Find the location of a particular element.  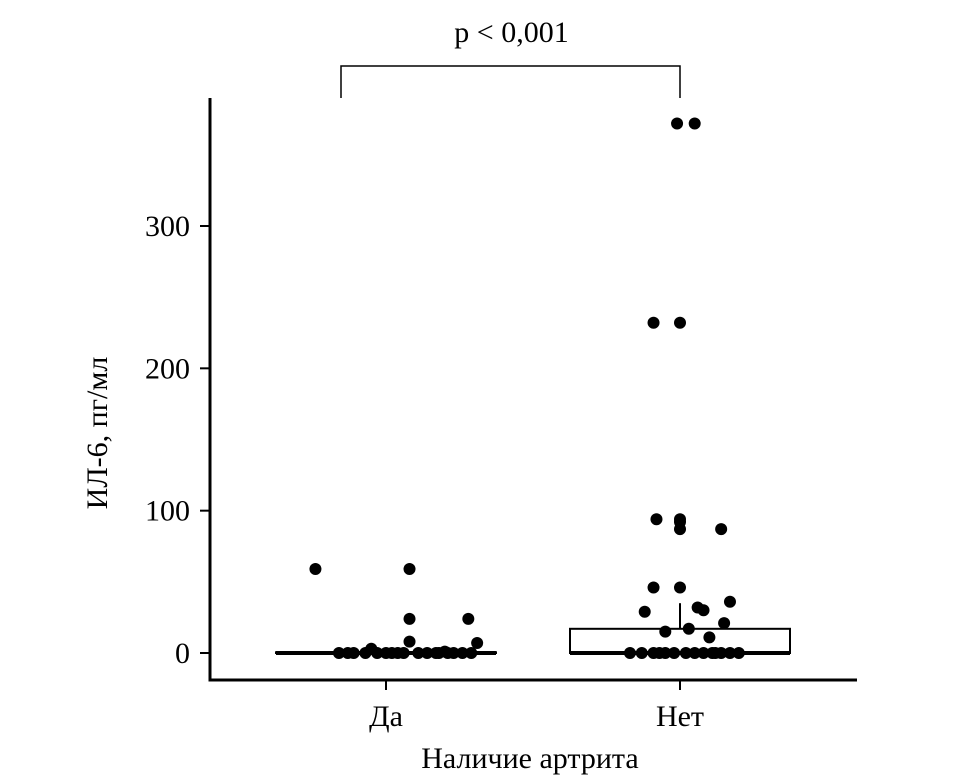

y-axis-title: ИЛ-6, пг/мл is located at coordinates (97, 433).